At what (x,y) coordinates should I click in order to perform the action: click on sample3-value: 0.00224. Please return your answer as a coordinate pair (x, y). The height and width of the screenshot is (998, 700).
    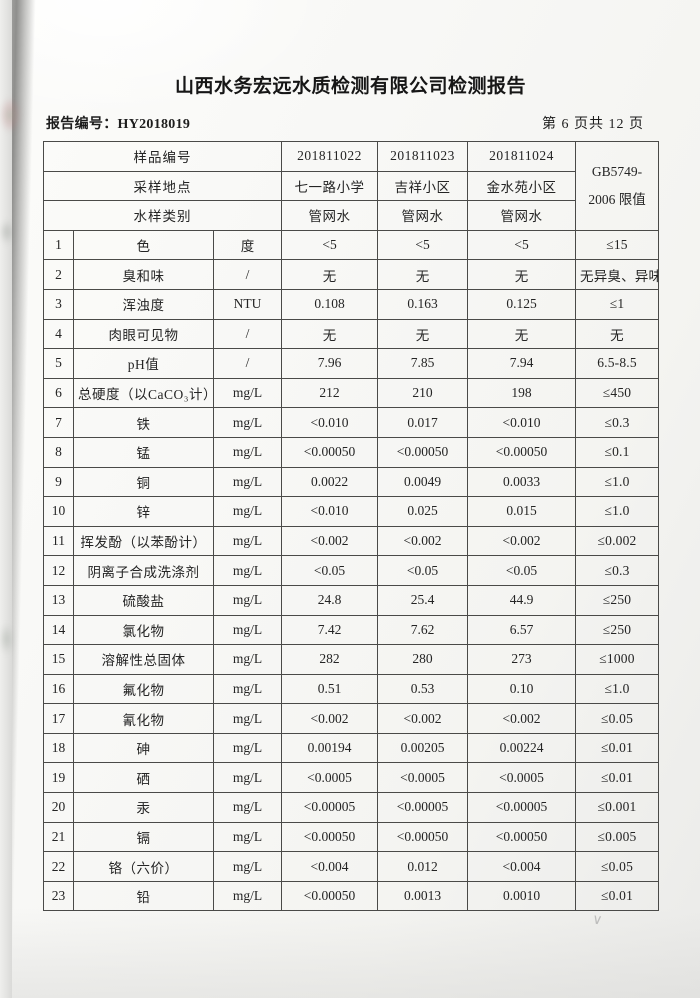
    Looking at the image, I should click on (522, 748).